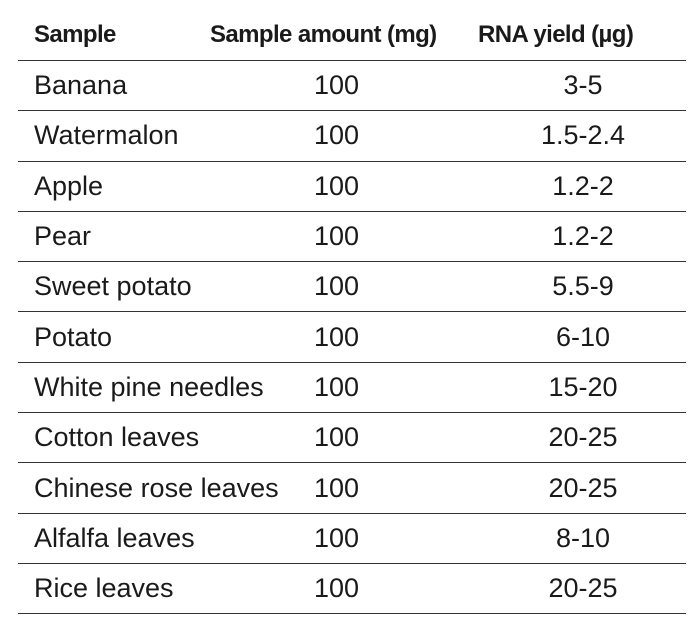  What do you see at coordinates (141, 388) in the screenshot?
I see `cell-sample: White pine needles` at bounding box center [141, 388].